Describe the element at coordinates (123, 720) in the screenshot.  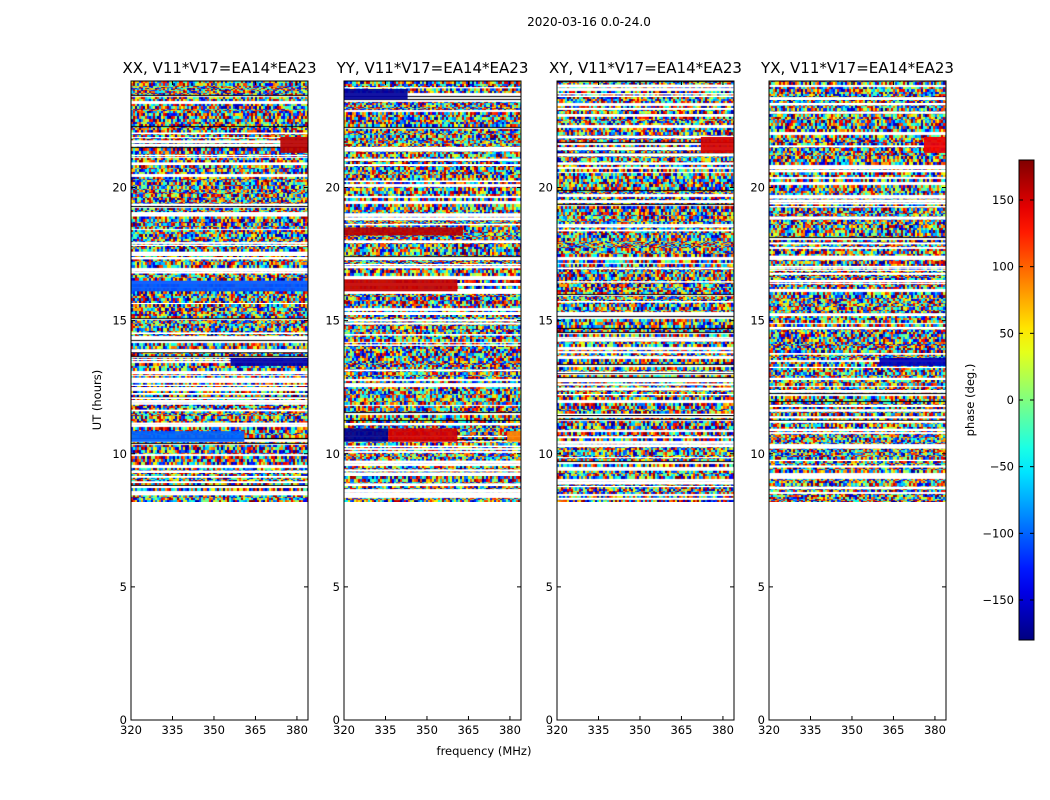
I see `y-tick-label: 0` at that location.